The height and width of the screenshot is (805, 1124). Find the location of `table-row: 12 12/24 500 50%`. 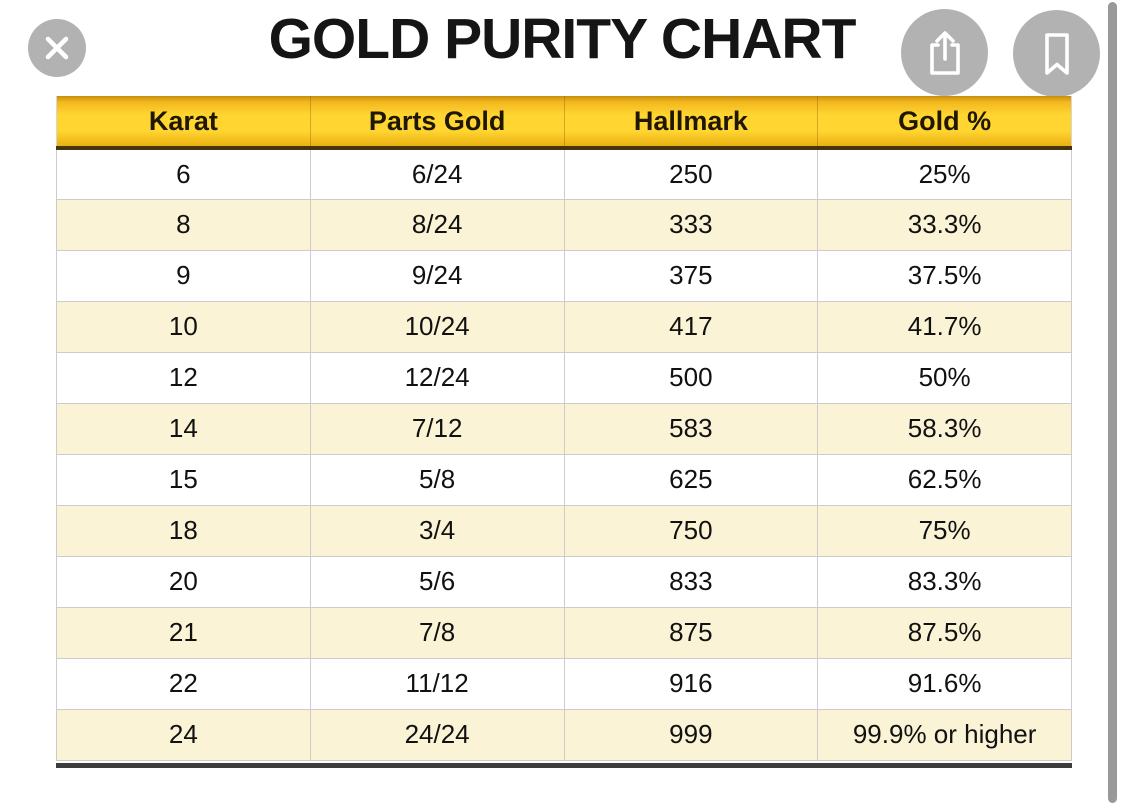

table-row: 12 12/24 500 50% is located at coordinates (564, 377).